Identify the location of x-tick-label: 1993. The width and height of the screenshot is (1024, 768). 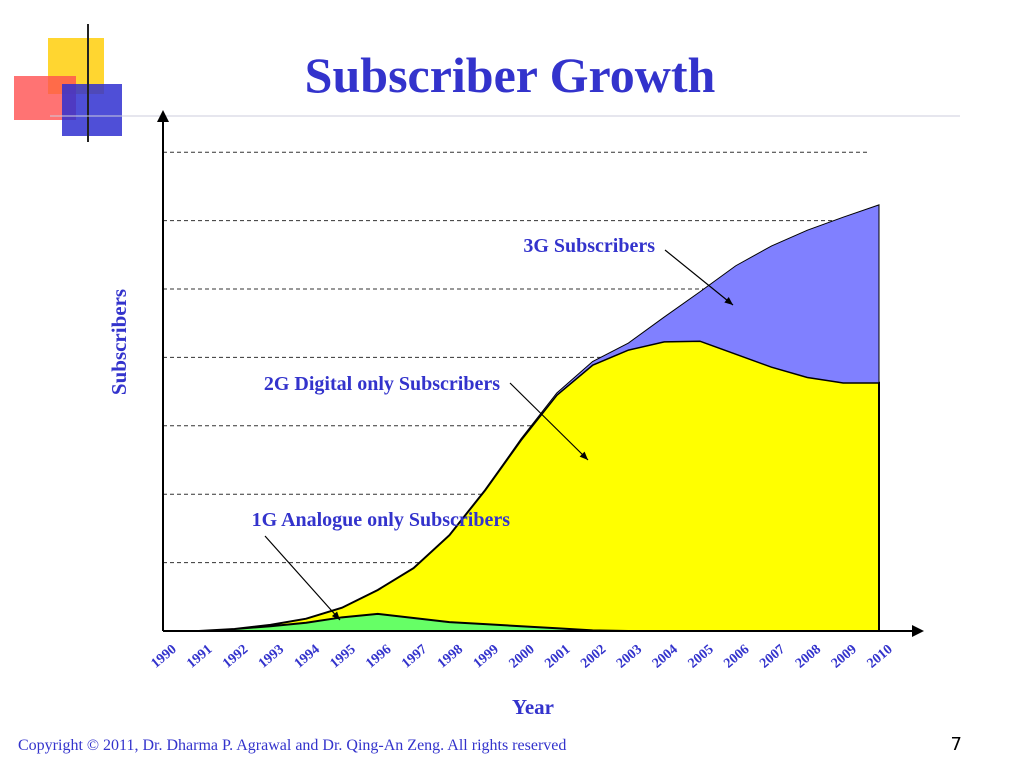
(271, 656).